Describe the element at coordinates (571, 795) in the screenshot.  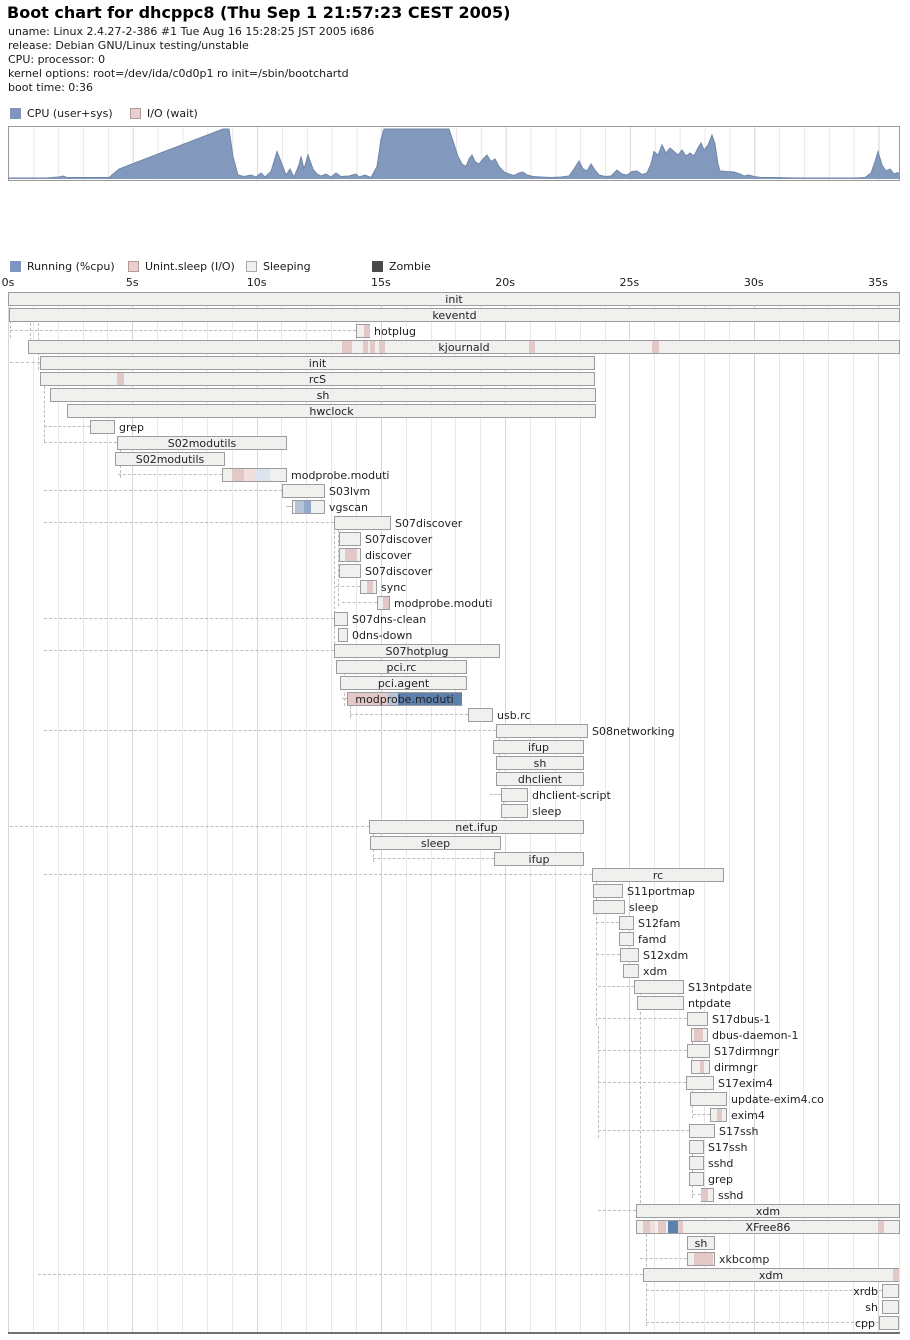
I see `process-label: dhclient-script` at that location.